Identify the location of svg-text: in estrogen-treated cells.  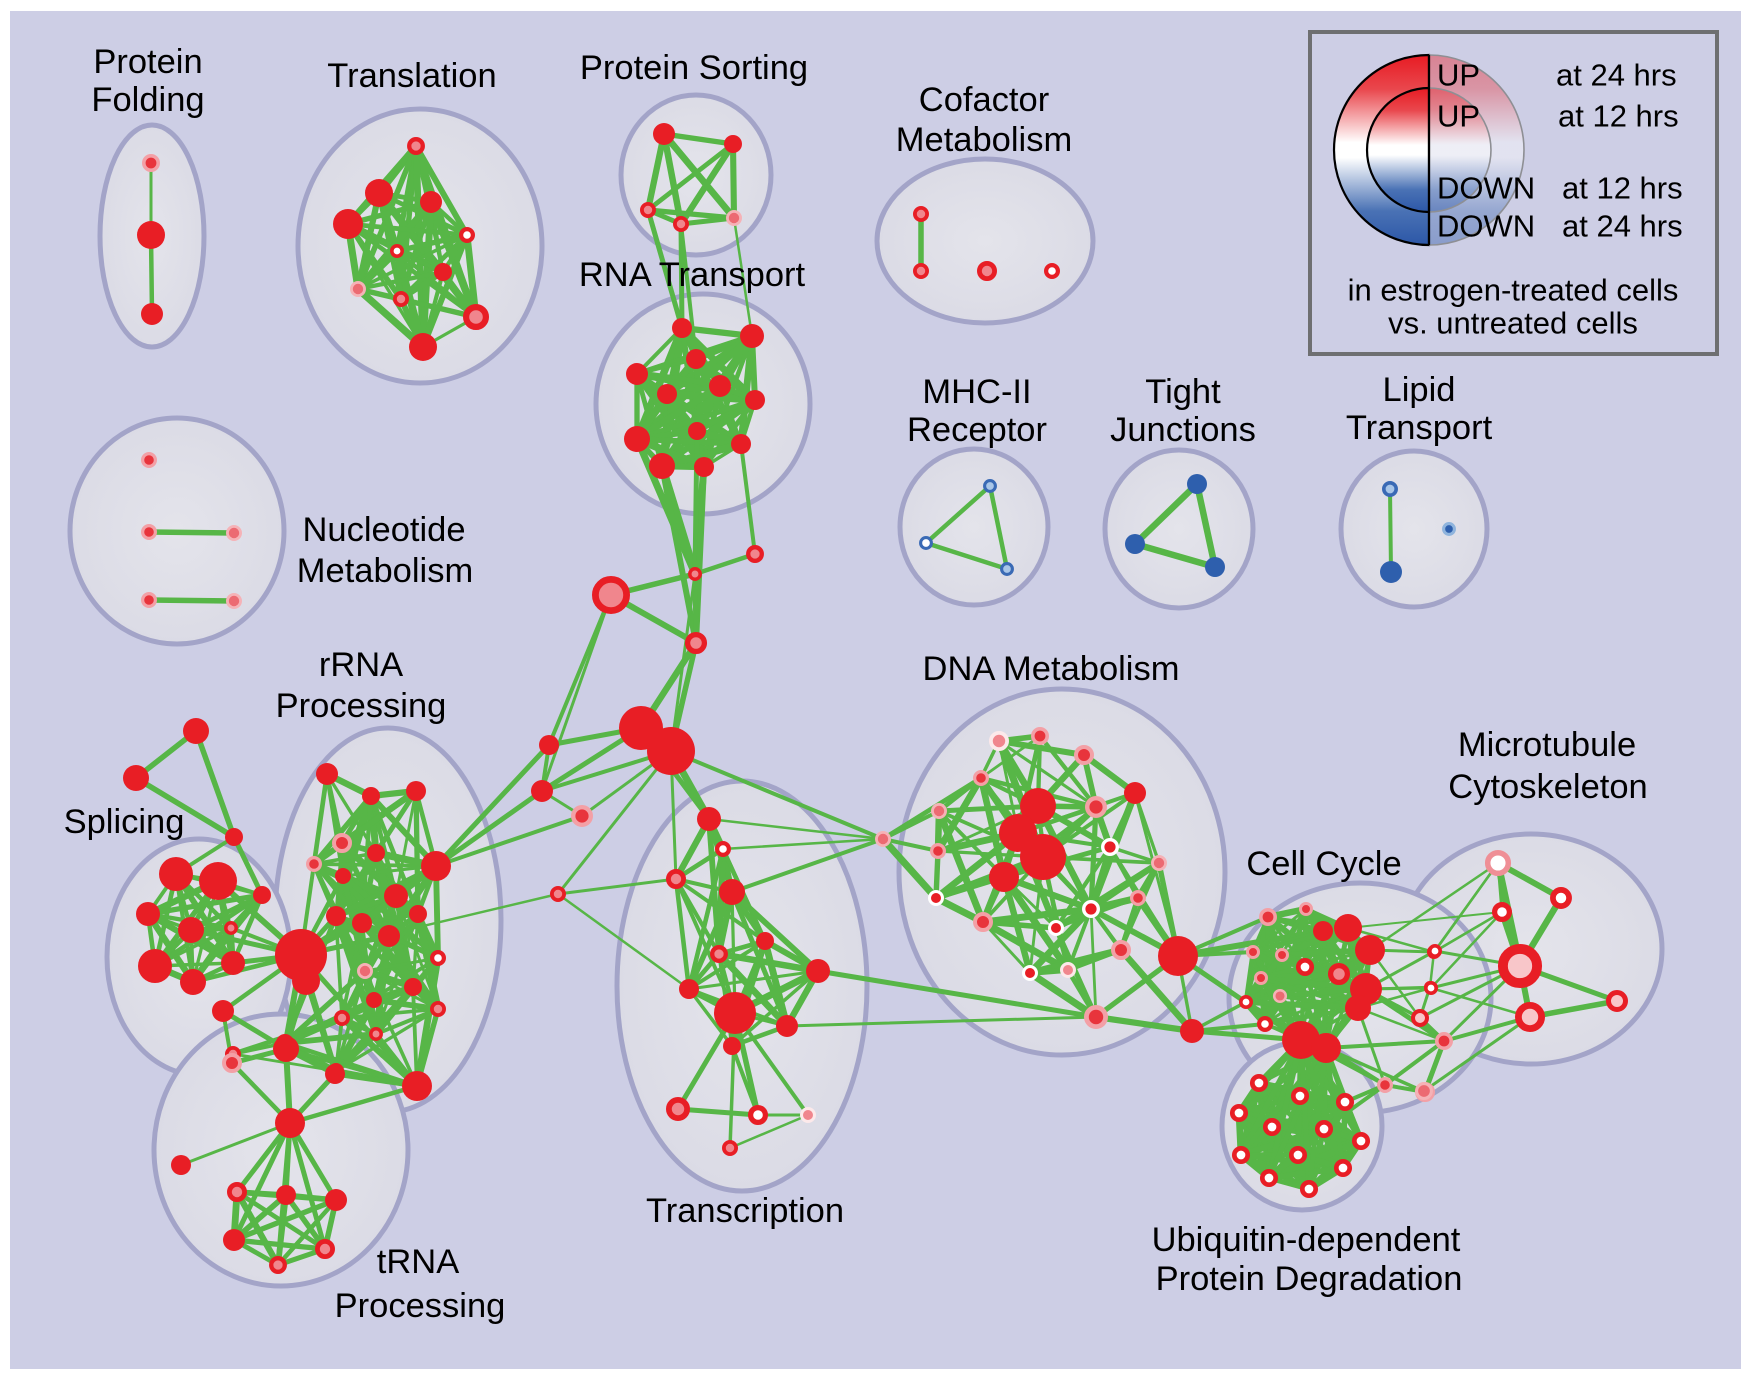
(1513, 290).